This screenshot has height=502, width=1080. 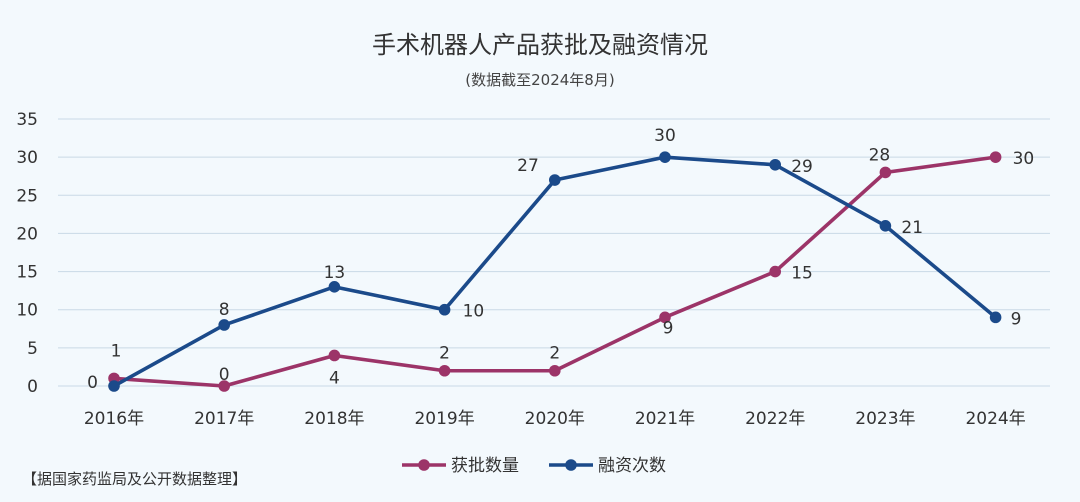 What do you see at coordinates (27, 311) in the screenshot?
I see `y-tick-label: 10` at bounding box center [27, 311].